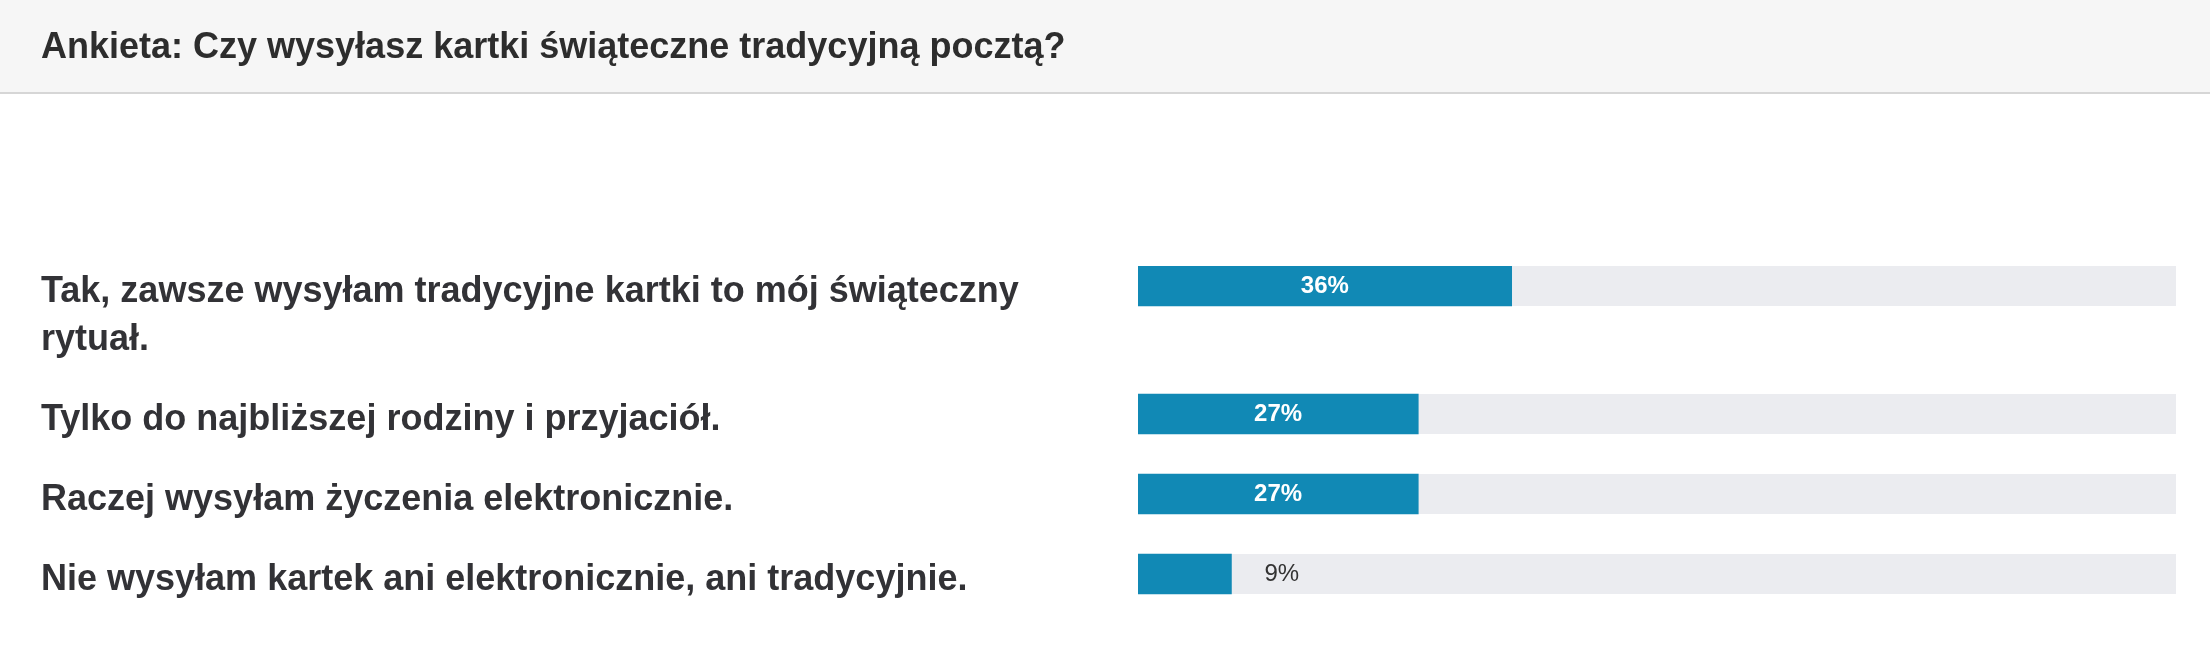 Image resolution: width=2210 pixels, height=652 pixels. I want to click on y-tick-label: Nie wysyłam kartek ani elektronicznie, ani tradycyjnie., so click(504, 577).